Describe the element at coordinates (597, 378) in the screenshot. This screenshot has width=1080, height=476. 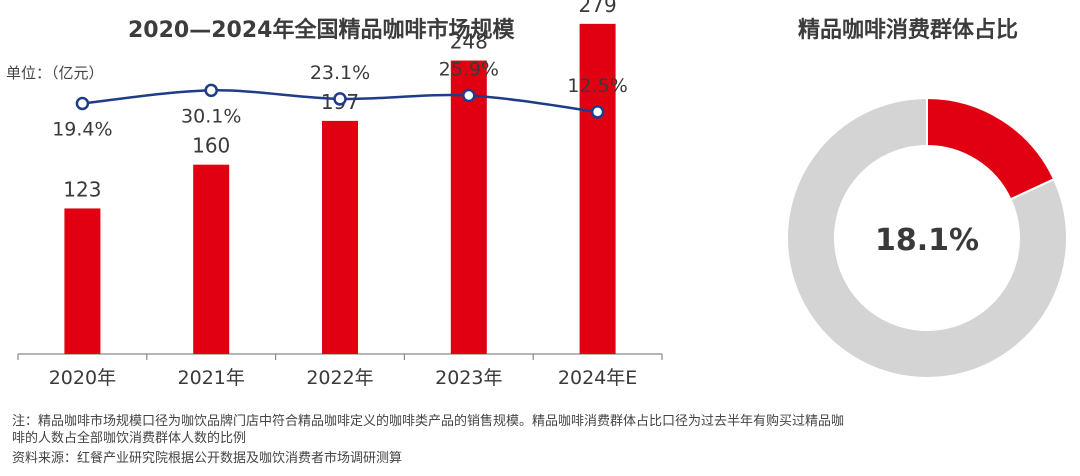
I see `x-tick-label: 2024年E` at that location.